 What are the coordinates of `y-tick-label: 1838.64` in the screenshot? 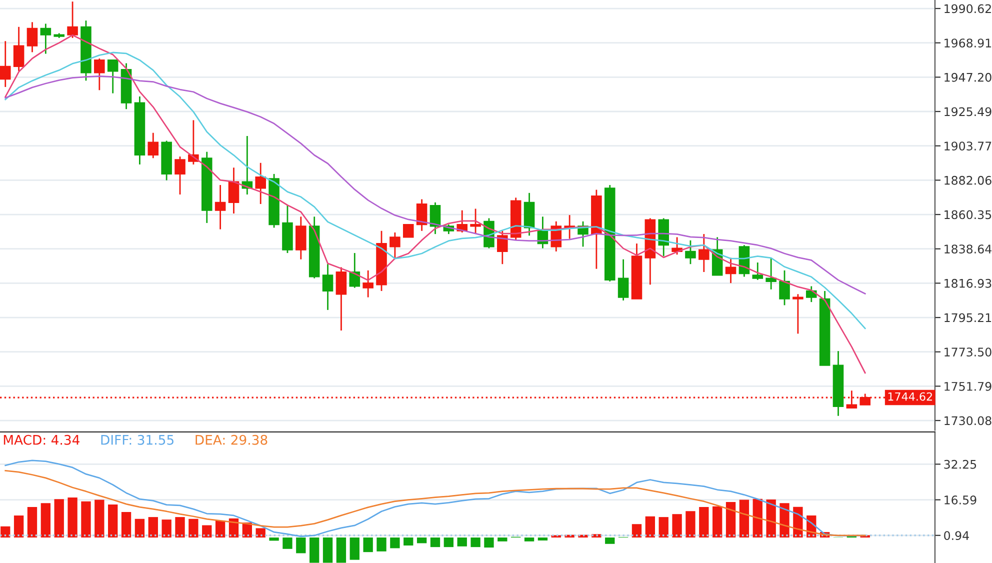 It's located at (968, 249).